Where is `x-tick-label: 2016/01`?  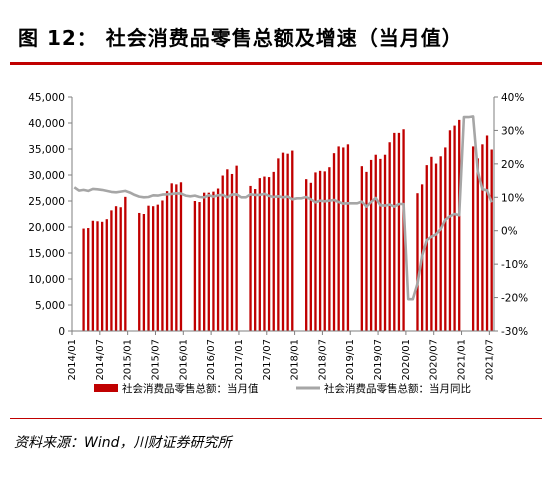
x-tick-label: 2016/01 is located at coordinates (183, 360).